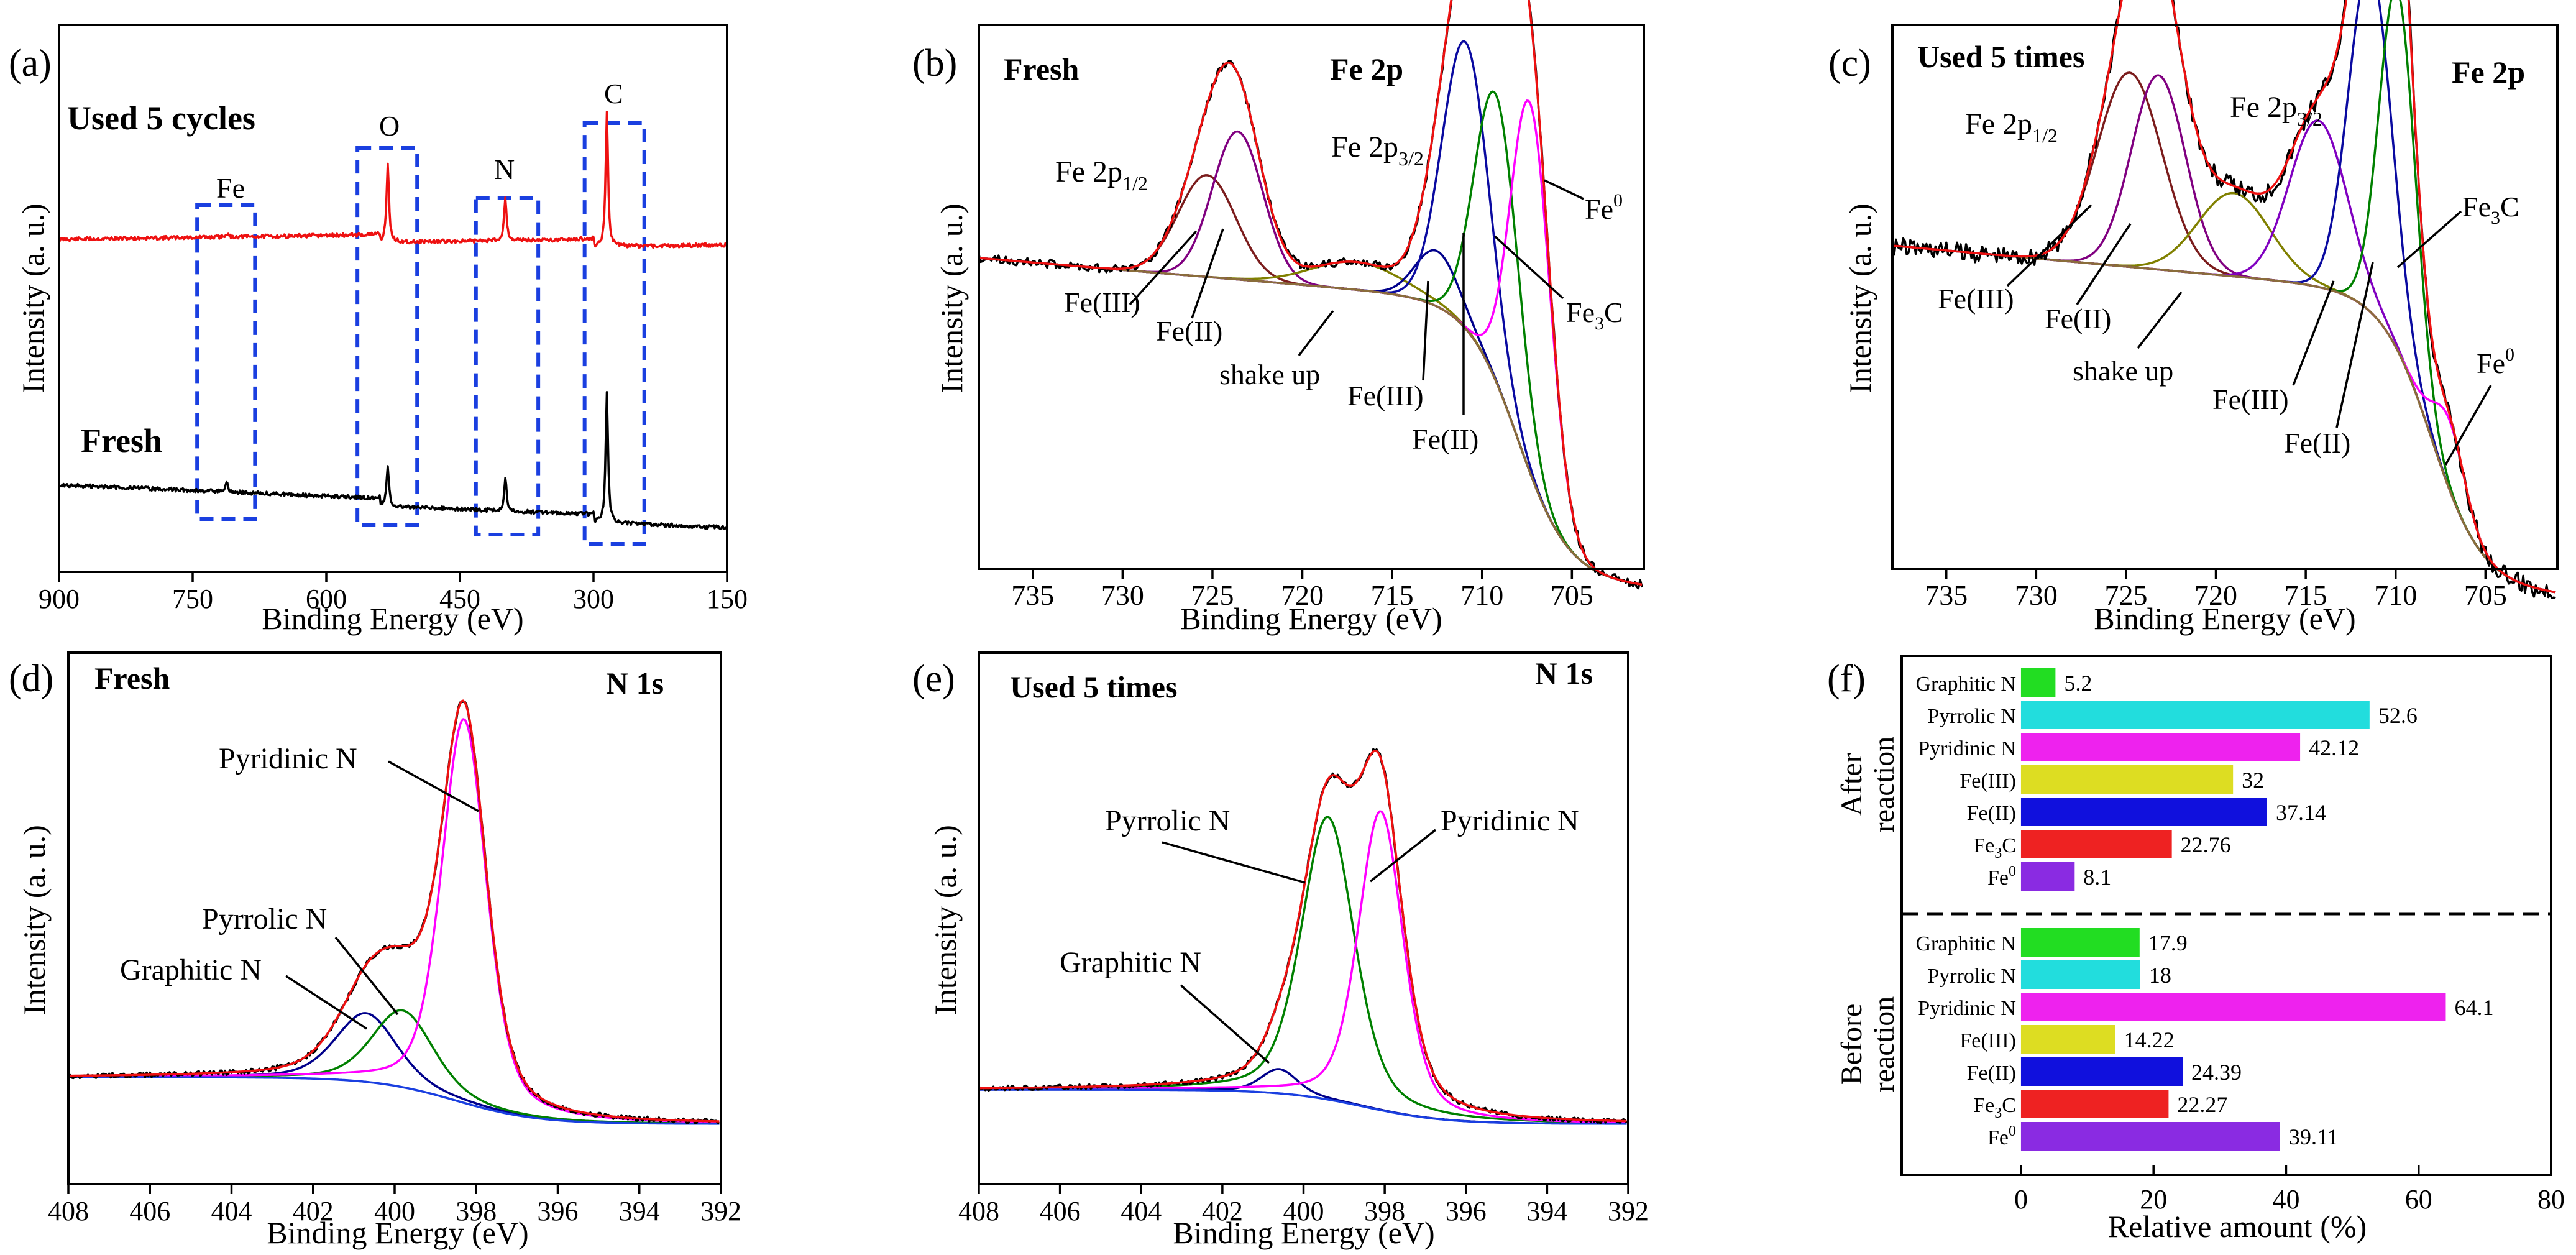  Describe the element at coordinates (1846, 679) in the screenshot. I see `panel-f-label: (f)` at that location.